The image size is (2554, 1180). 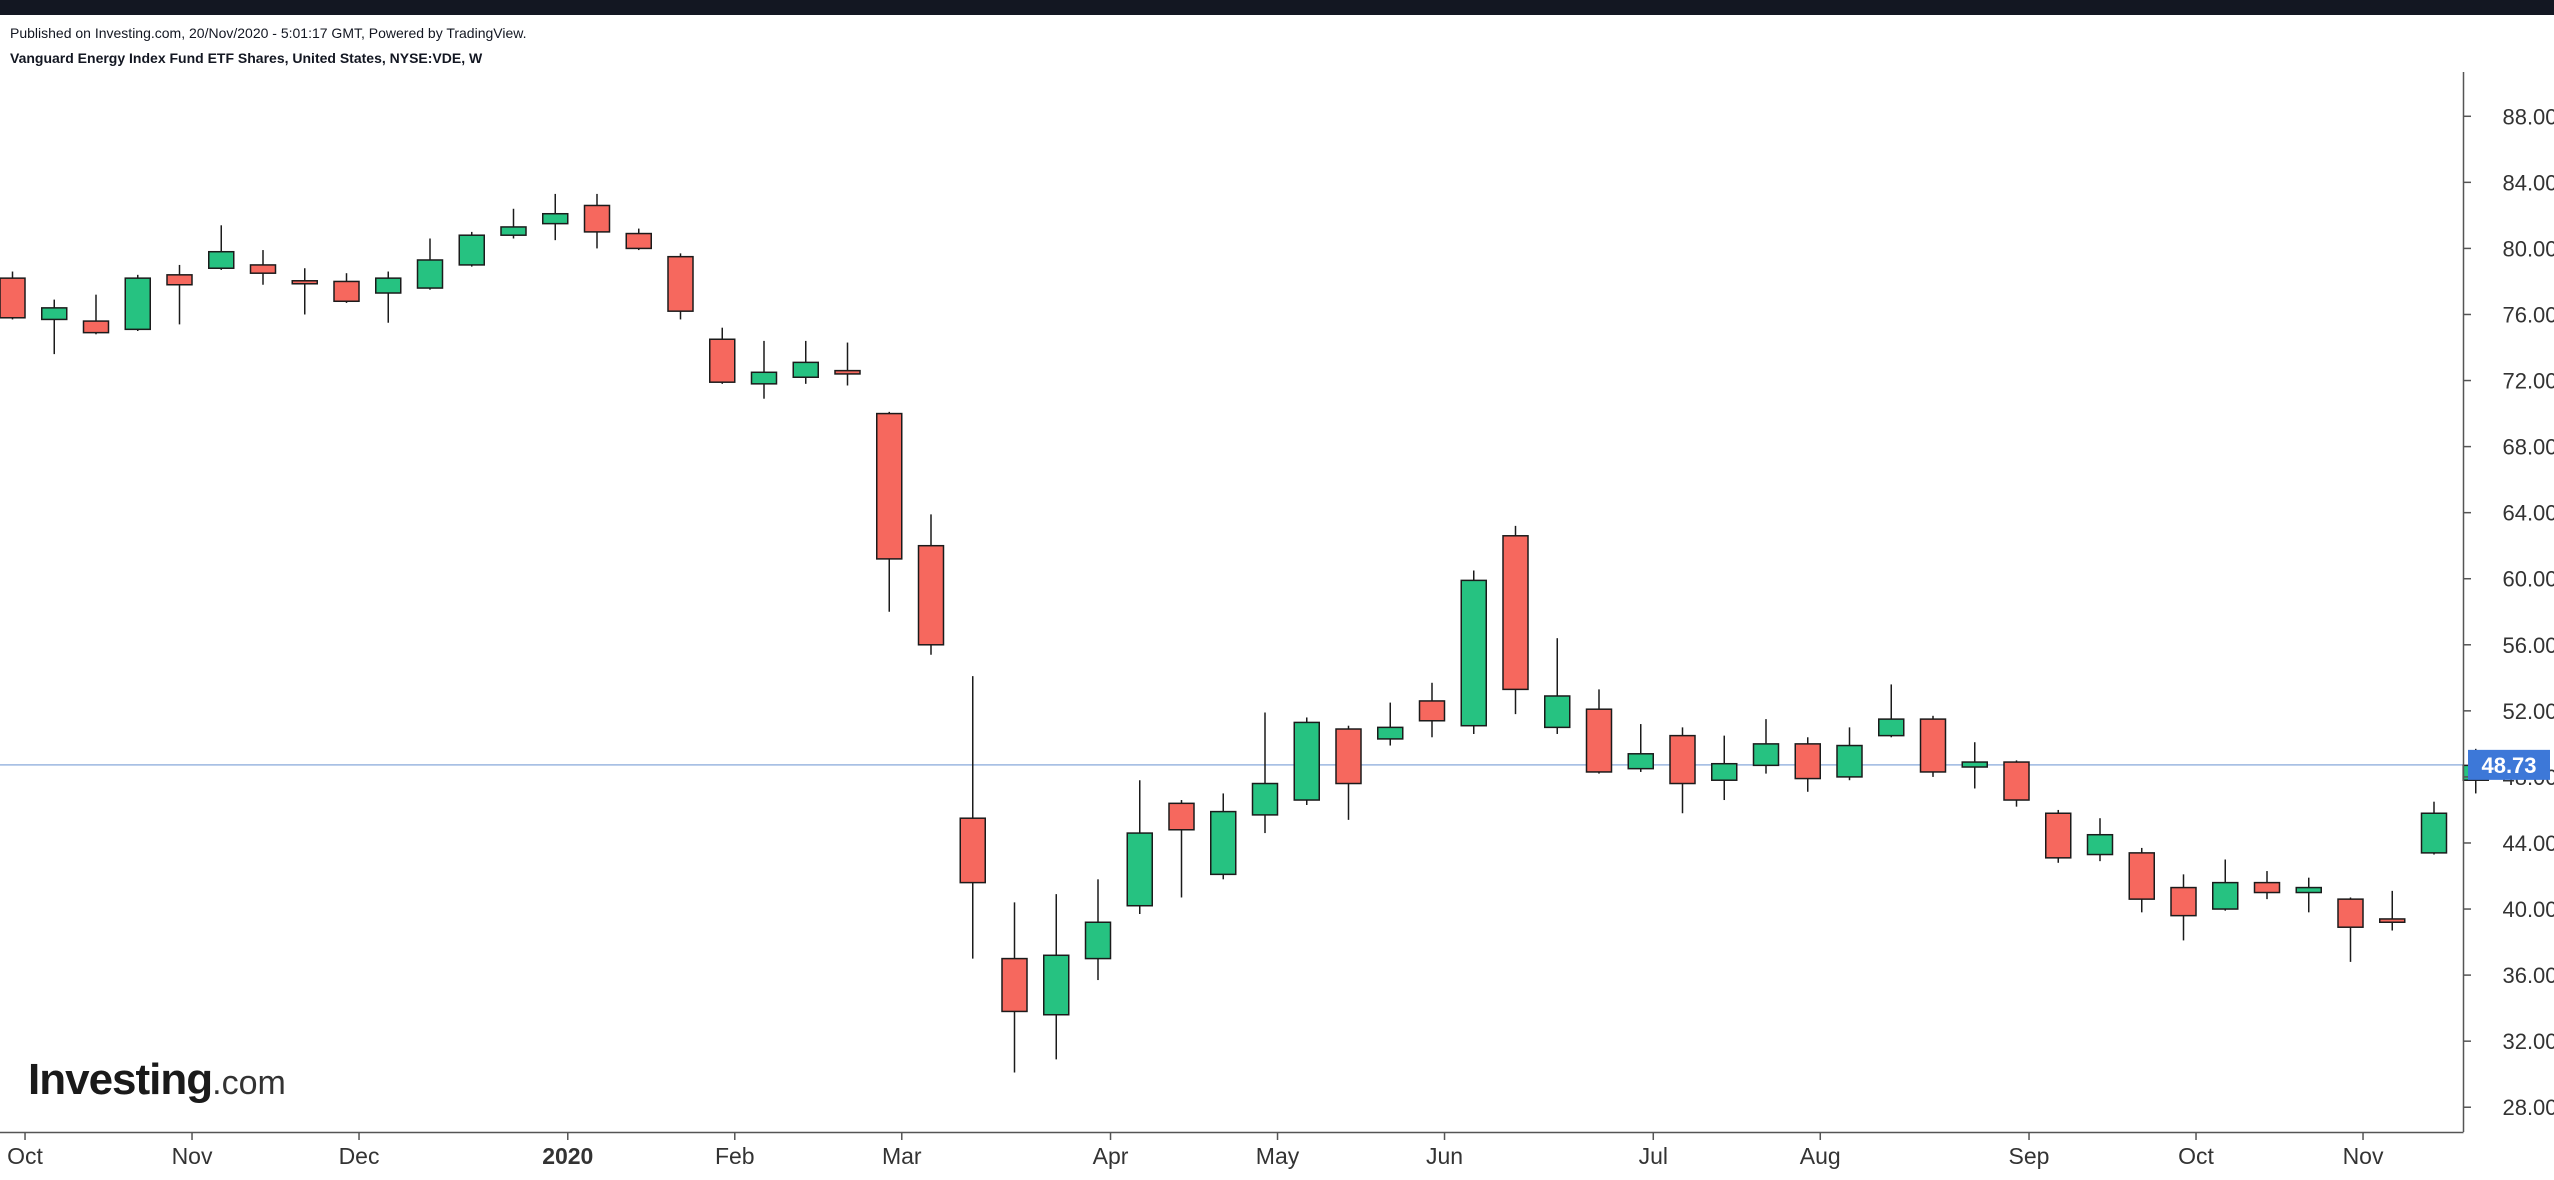 What do you see at coordinates (1111, 1156) in the screenshot?
I see `x-tick-label: Apr` at bounding box center [1111, 1156].